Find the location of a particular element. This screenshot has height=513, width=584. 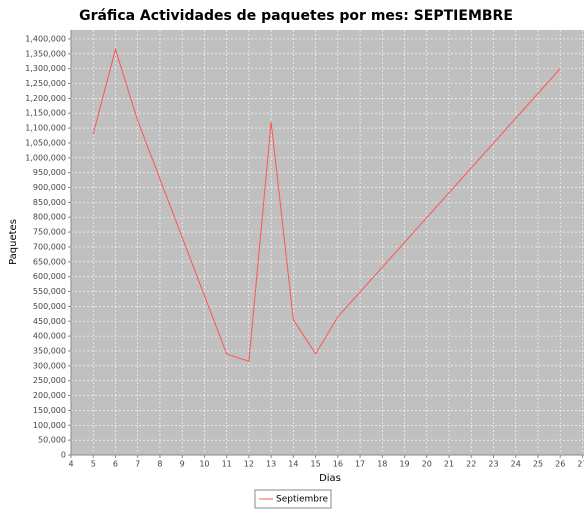

y-tick-label: 200,000 is located at coordinates (49, 395).